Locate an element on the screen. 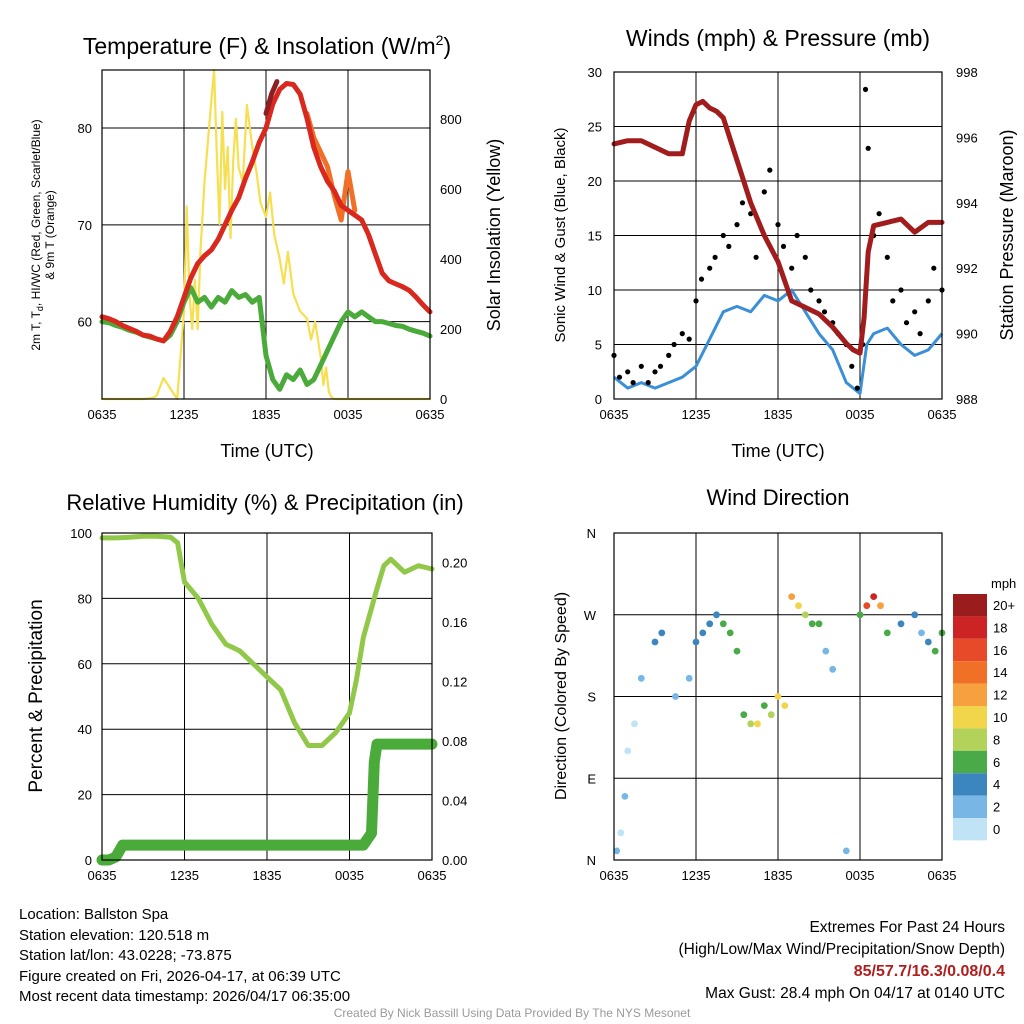 The height and width of the screenshot is (1024, 1024). wind-direction-y-tick-label: N is located at coordinates (591, 860).